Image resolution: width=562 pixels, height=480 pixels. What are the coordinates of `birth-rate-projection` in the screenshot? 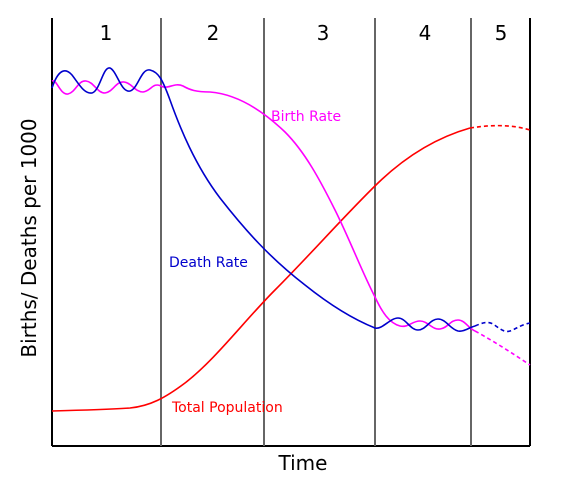 It's located at (502, 348).